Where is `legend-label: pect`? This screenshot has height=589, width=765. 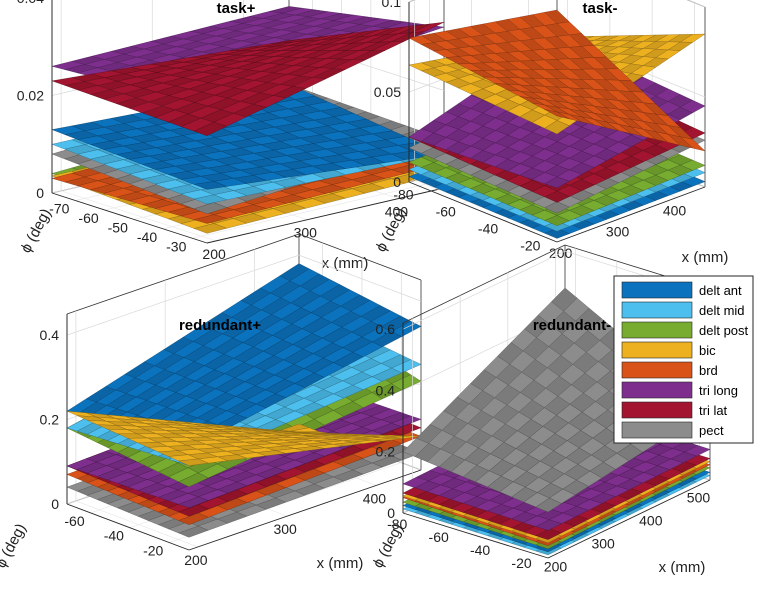
legend-label: pect is located at coordinates (711, 430).